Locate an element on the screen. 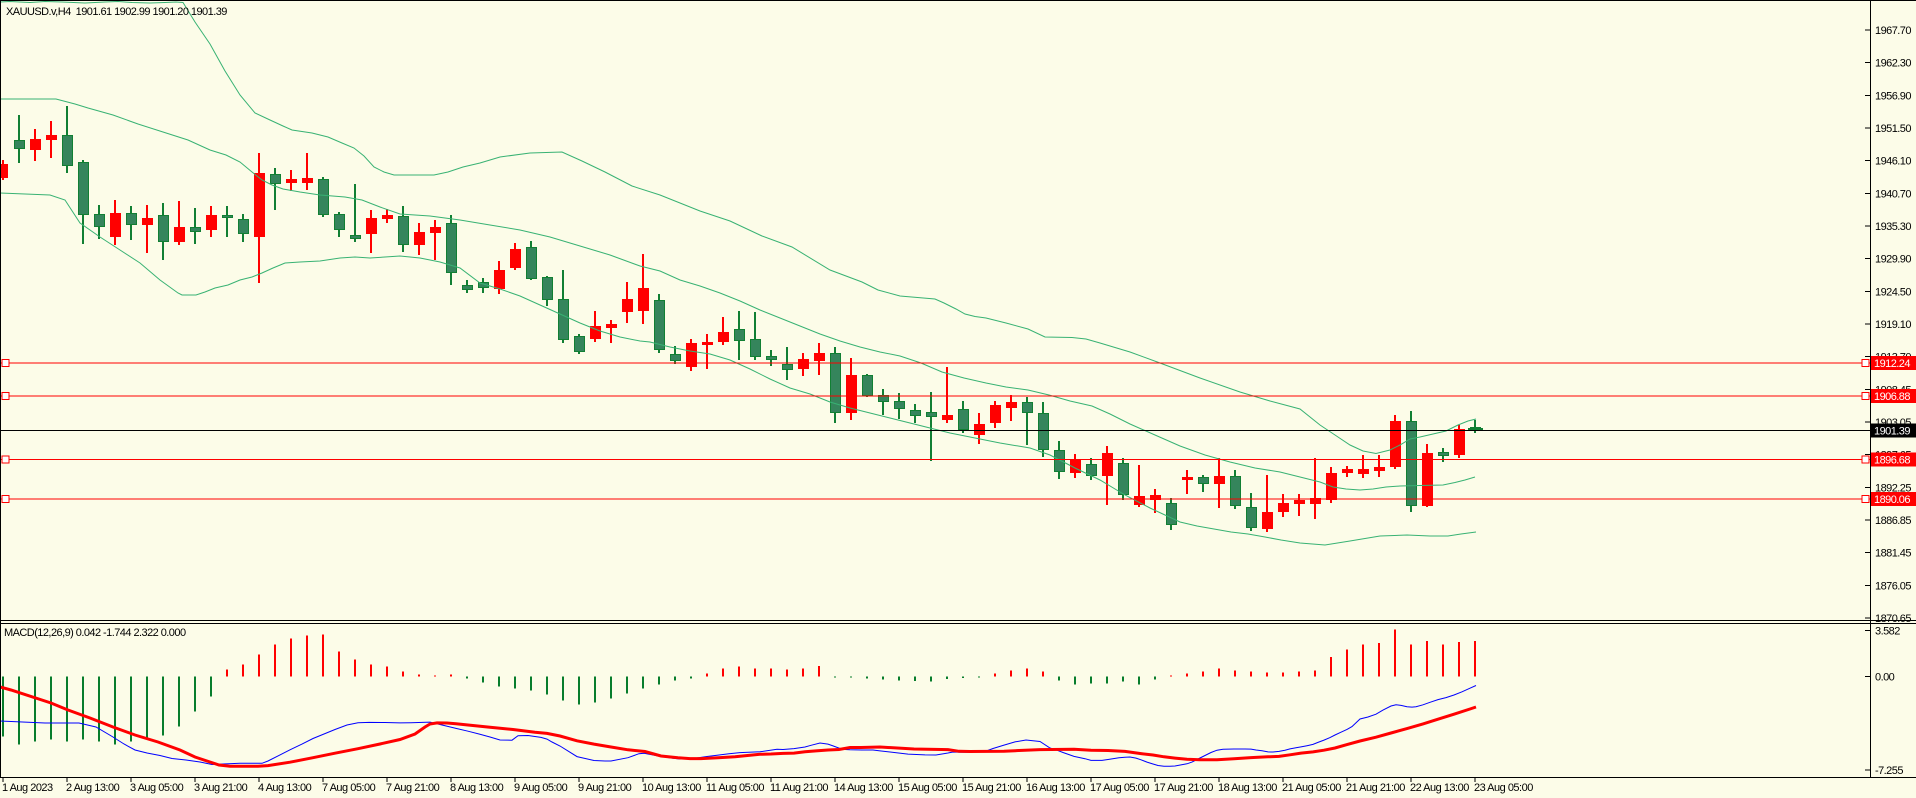 The height and width of the screenshot is (798, 1916). svg-text: 14 Aug 13:00 is located at coordinates (863, 788).